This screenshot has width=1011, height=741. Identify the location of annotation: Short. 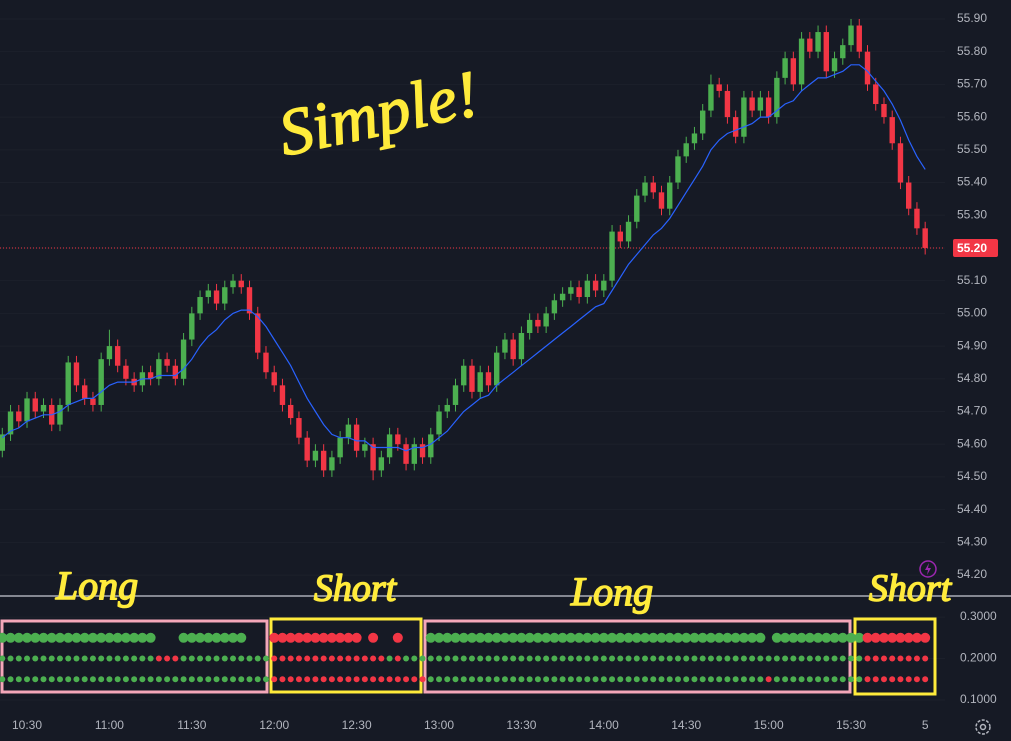
(356, 589).